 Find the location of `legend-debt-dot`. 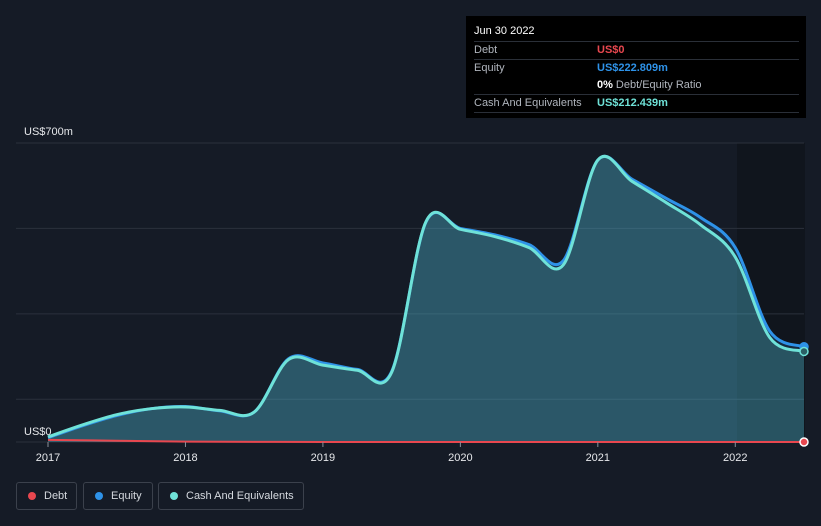

legend-debt-dot is located at coordinates (32, 496).